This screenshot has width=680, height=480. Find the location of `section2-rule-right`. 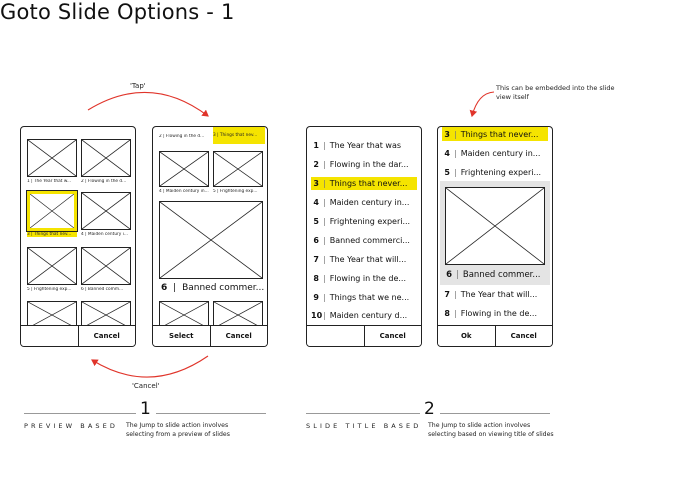

section2-rule-right is located at coordinates (495, 413).